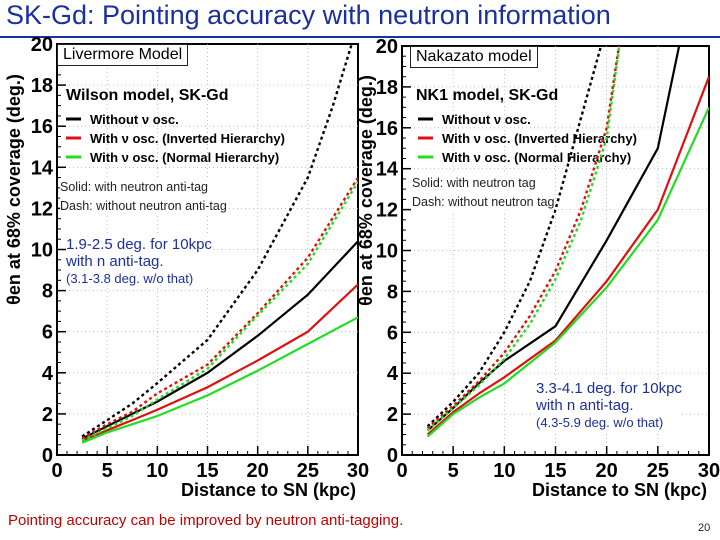 This screenshot has width=720, height=540. I want to click on livermore-note-dash: Dash: without neutron anti-tag, so click(143, 206).